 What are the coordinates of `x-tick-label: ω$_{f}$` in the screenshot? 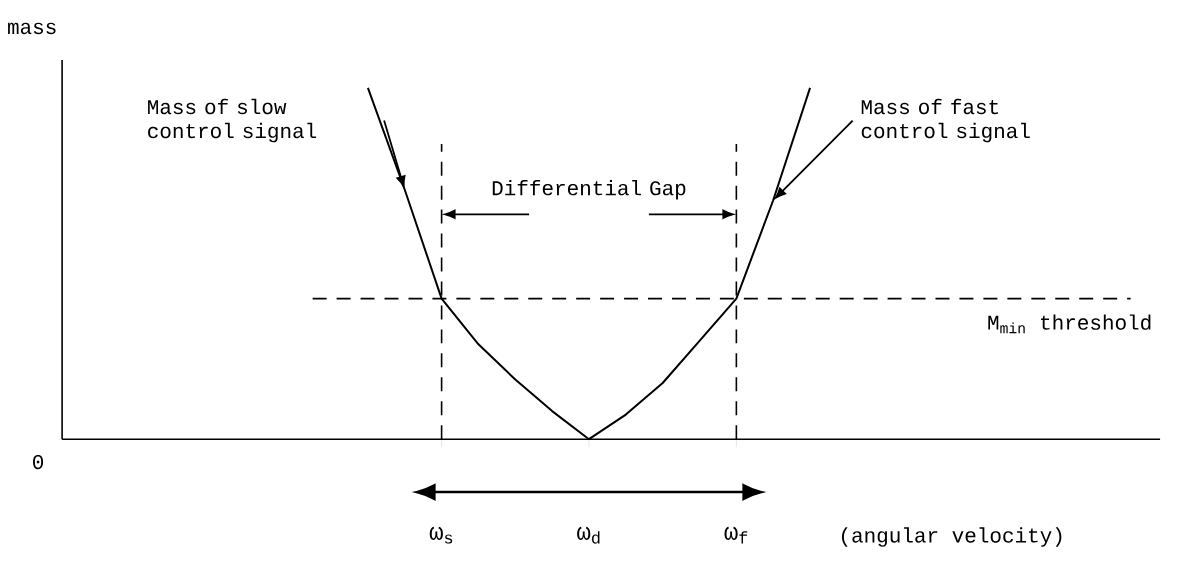 It's located at (736, 535).